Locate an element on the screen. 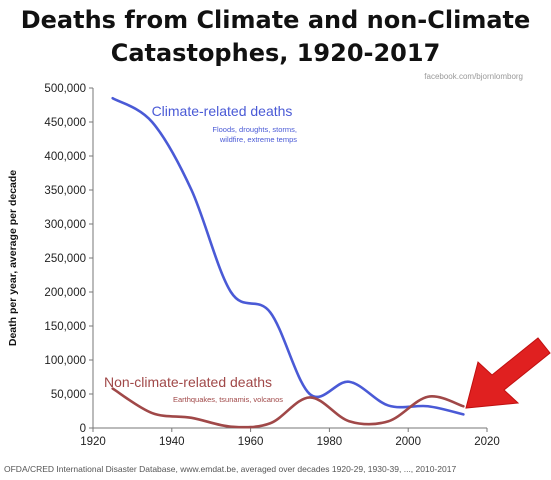 This screenshot has height=480, width=551. x-tick-label: 1960 is located at coordinates (251, 442).